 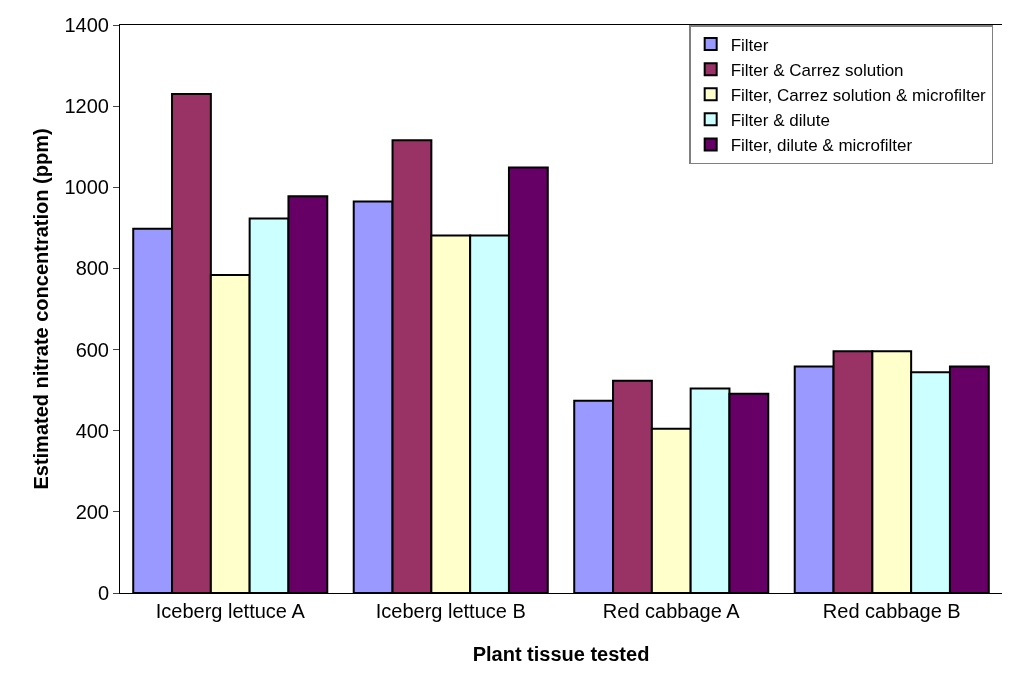 I want to click on y-axis-title: Estimated nitrate concentration (ppm), so click(x=41, y=309).